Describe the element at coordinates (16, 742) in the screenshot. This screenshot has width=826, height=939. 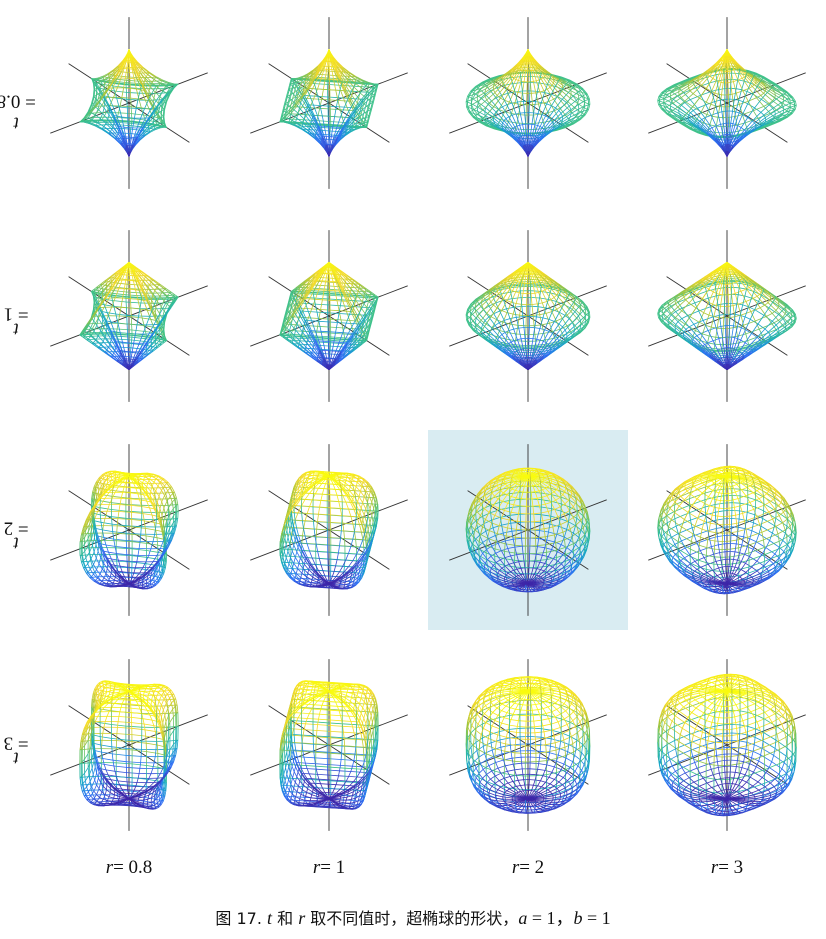
I see `row-value: = 3` at that location.